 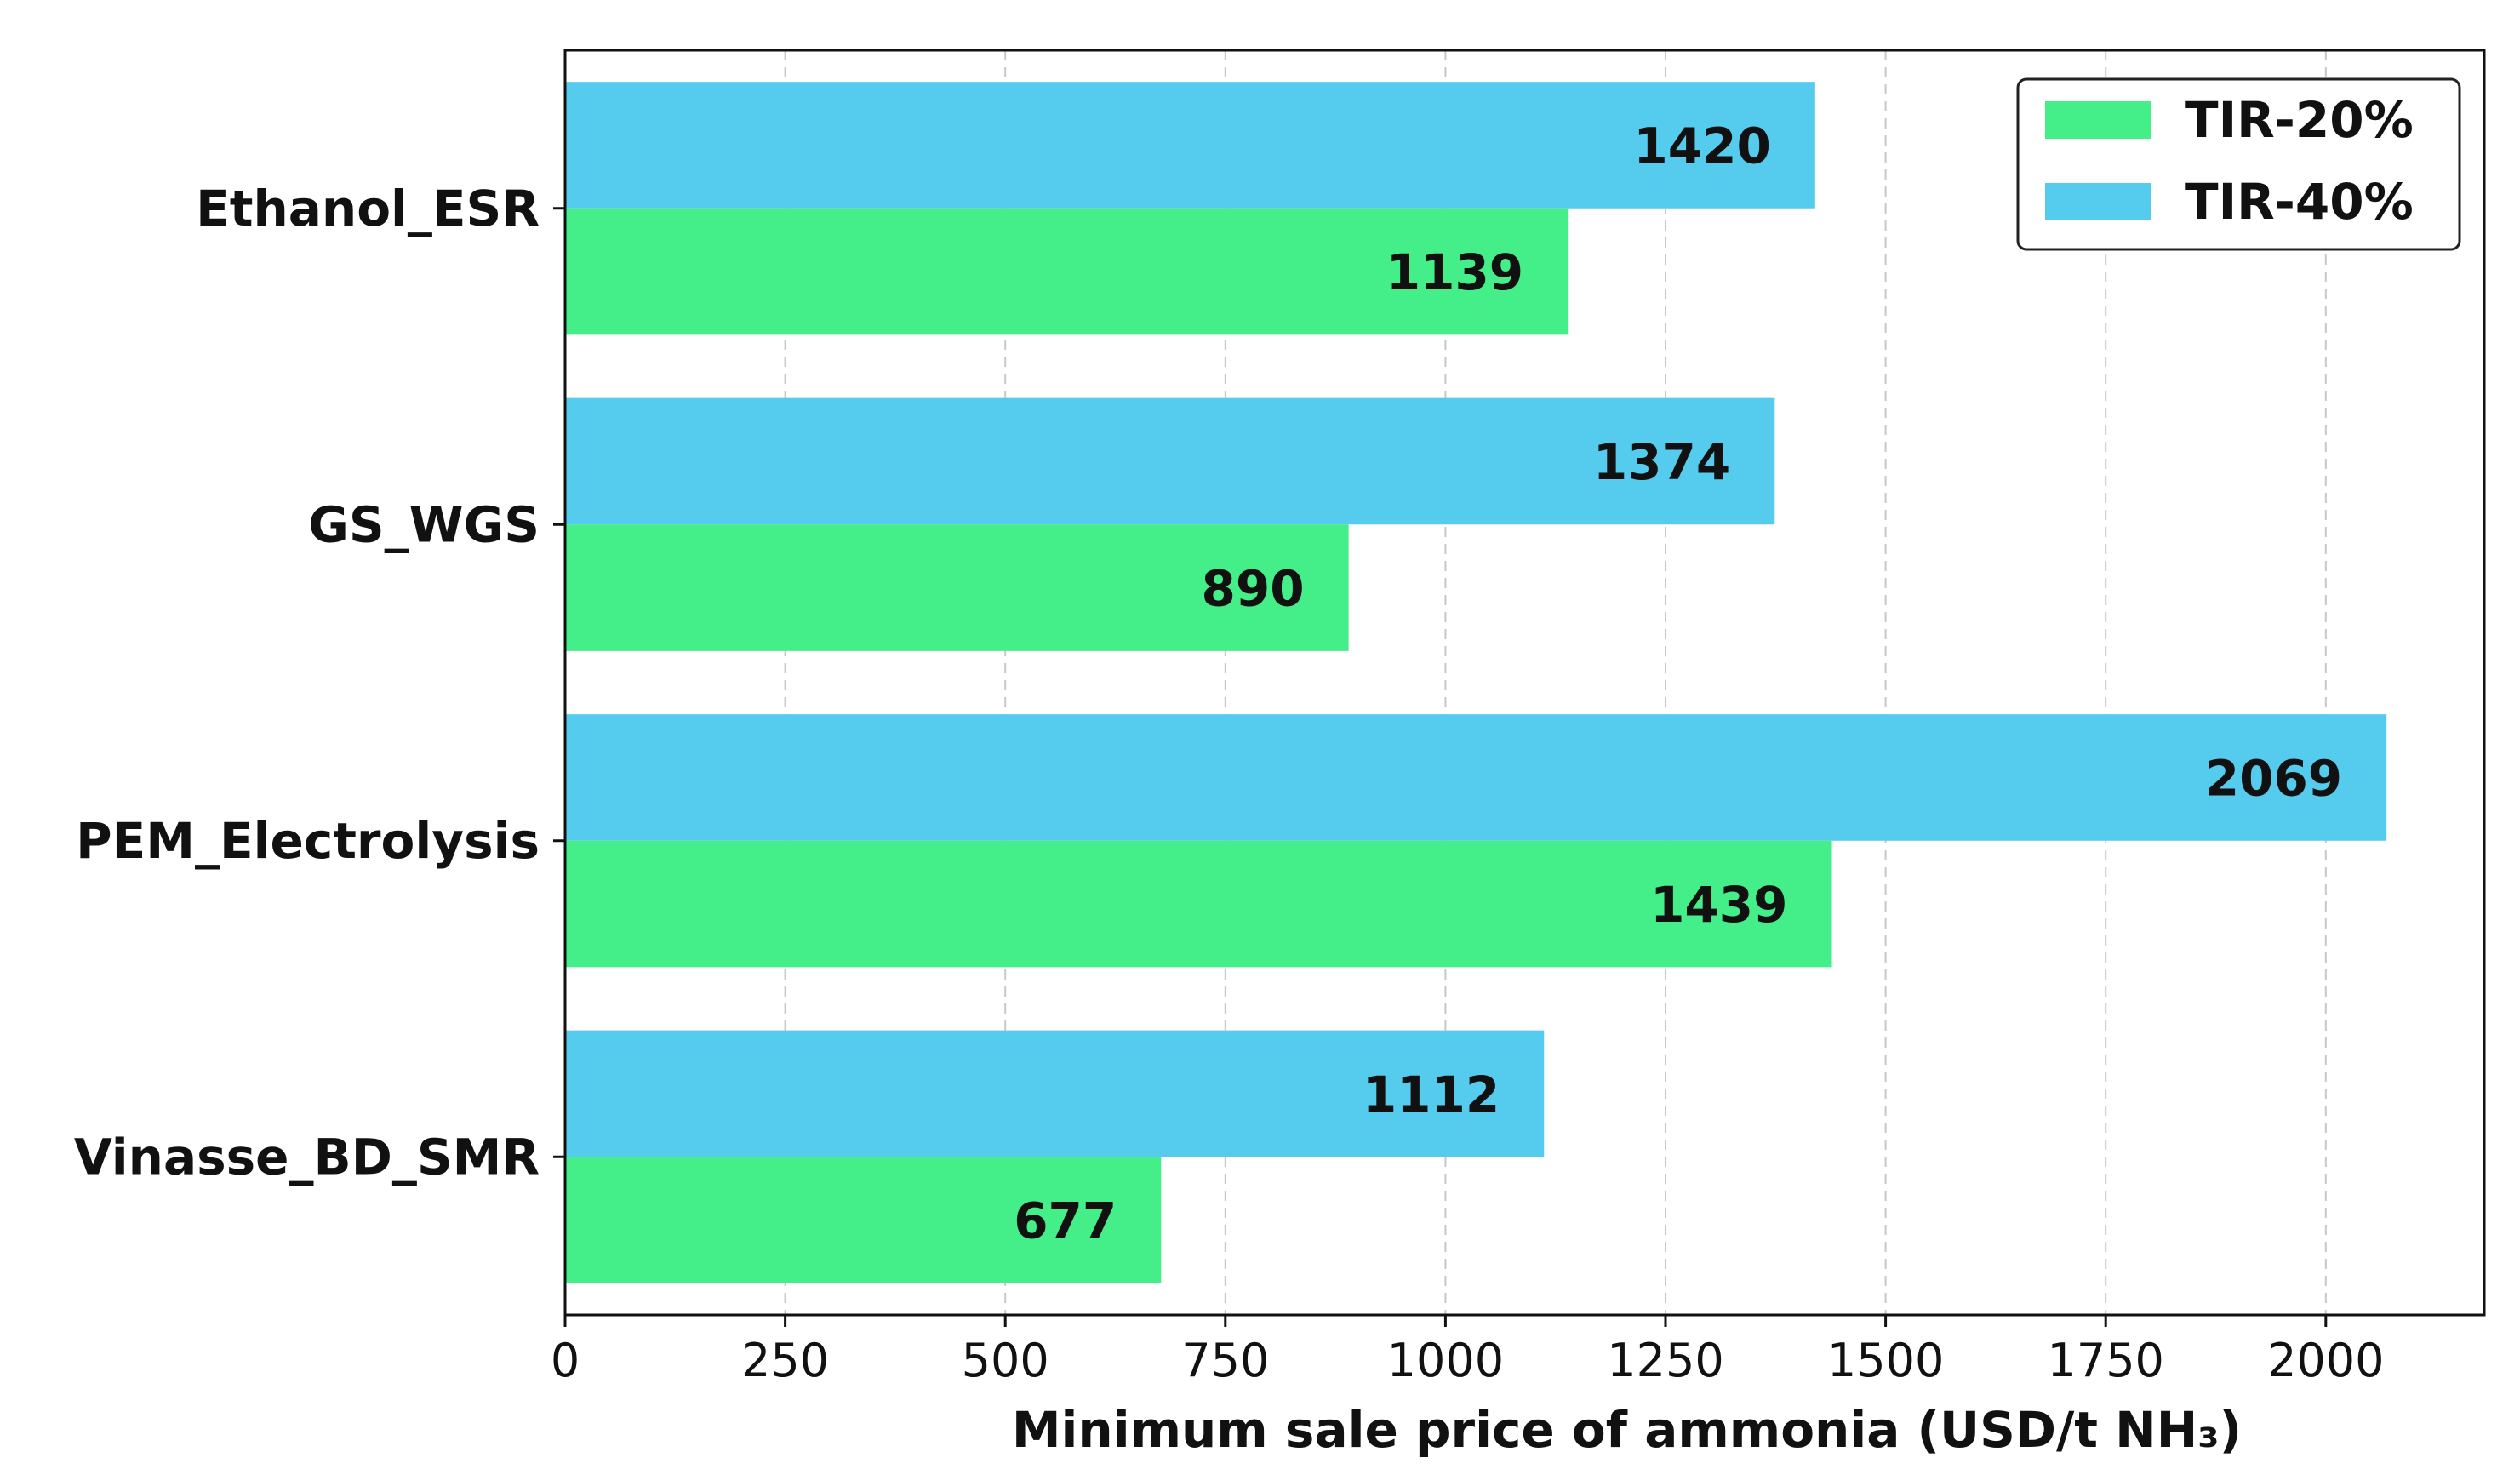 What do you see at coordinates (424, 524) in the screenshot?
I see `category-label: GS_WGS` at bounding box center [424, 524].